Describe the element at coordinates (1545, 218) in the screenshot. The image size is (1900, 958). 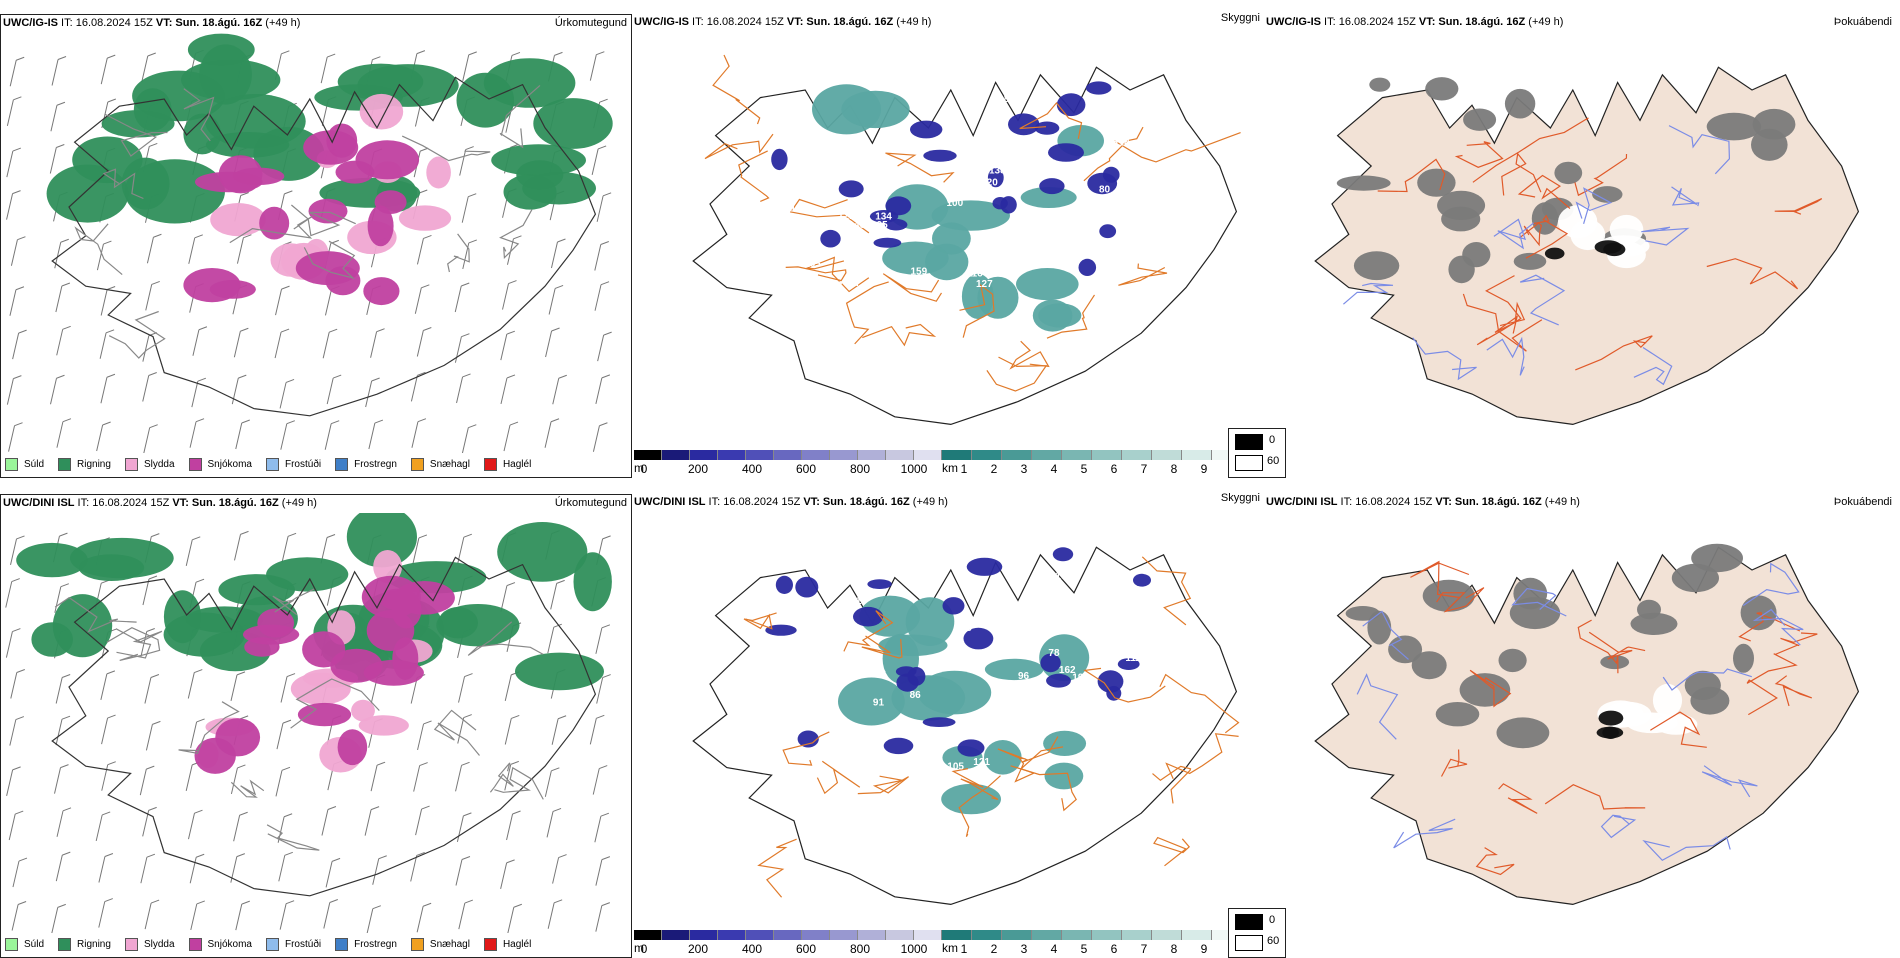
I see `fog-gray-area` at that location.